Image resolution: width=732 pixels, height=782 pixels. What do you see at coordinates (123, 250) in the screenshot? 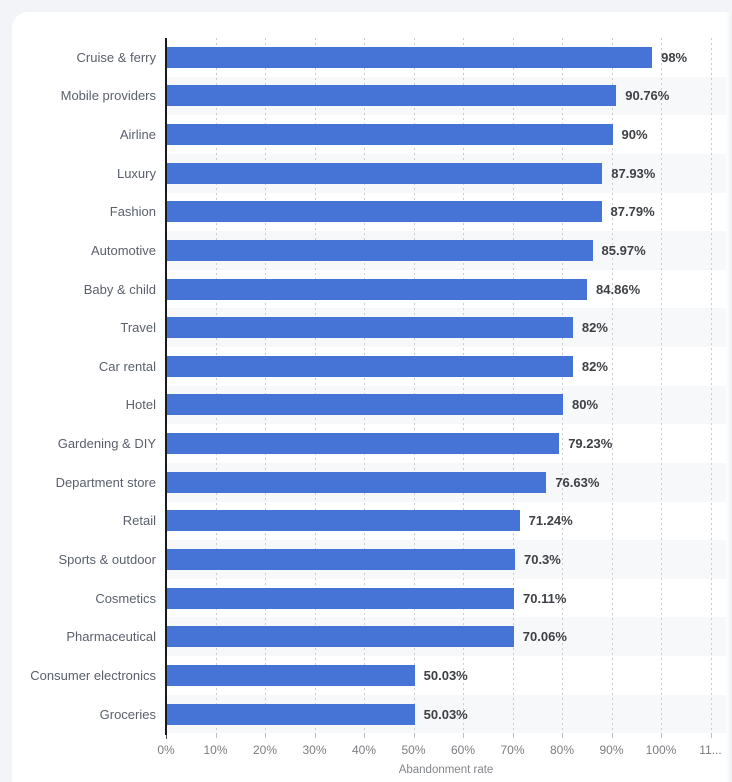
I see `category-label: Automotive` at bounding box center [123, 250].